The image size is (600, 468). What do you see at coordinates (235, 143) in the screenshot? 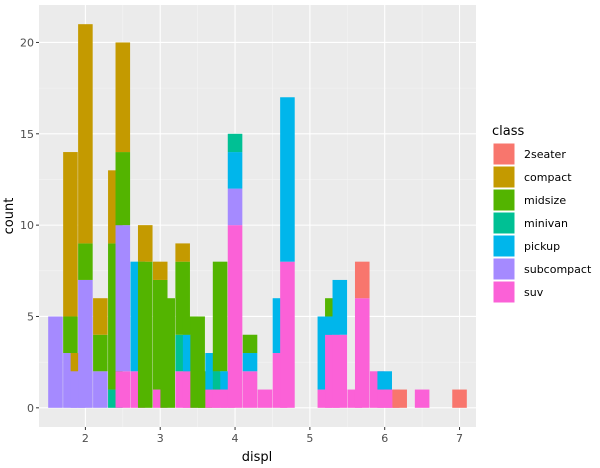
I see `bar-segment-minivan` at bounding box center [235, 143].